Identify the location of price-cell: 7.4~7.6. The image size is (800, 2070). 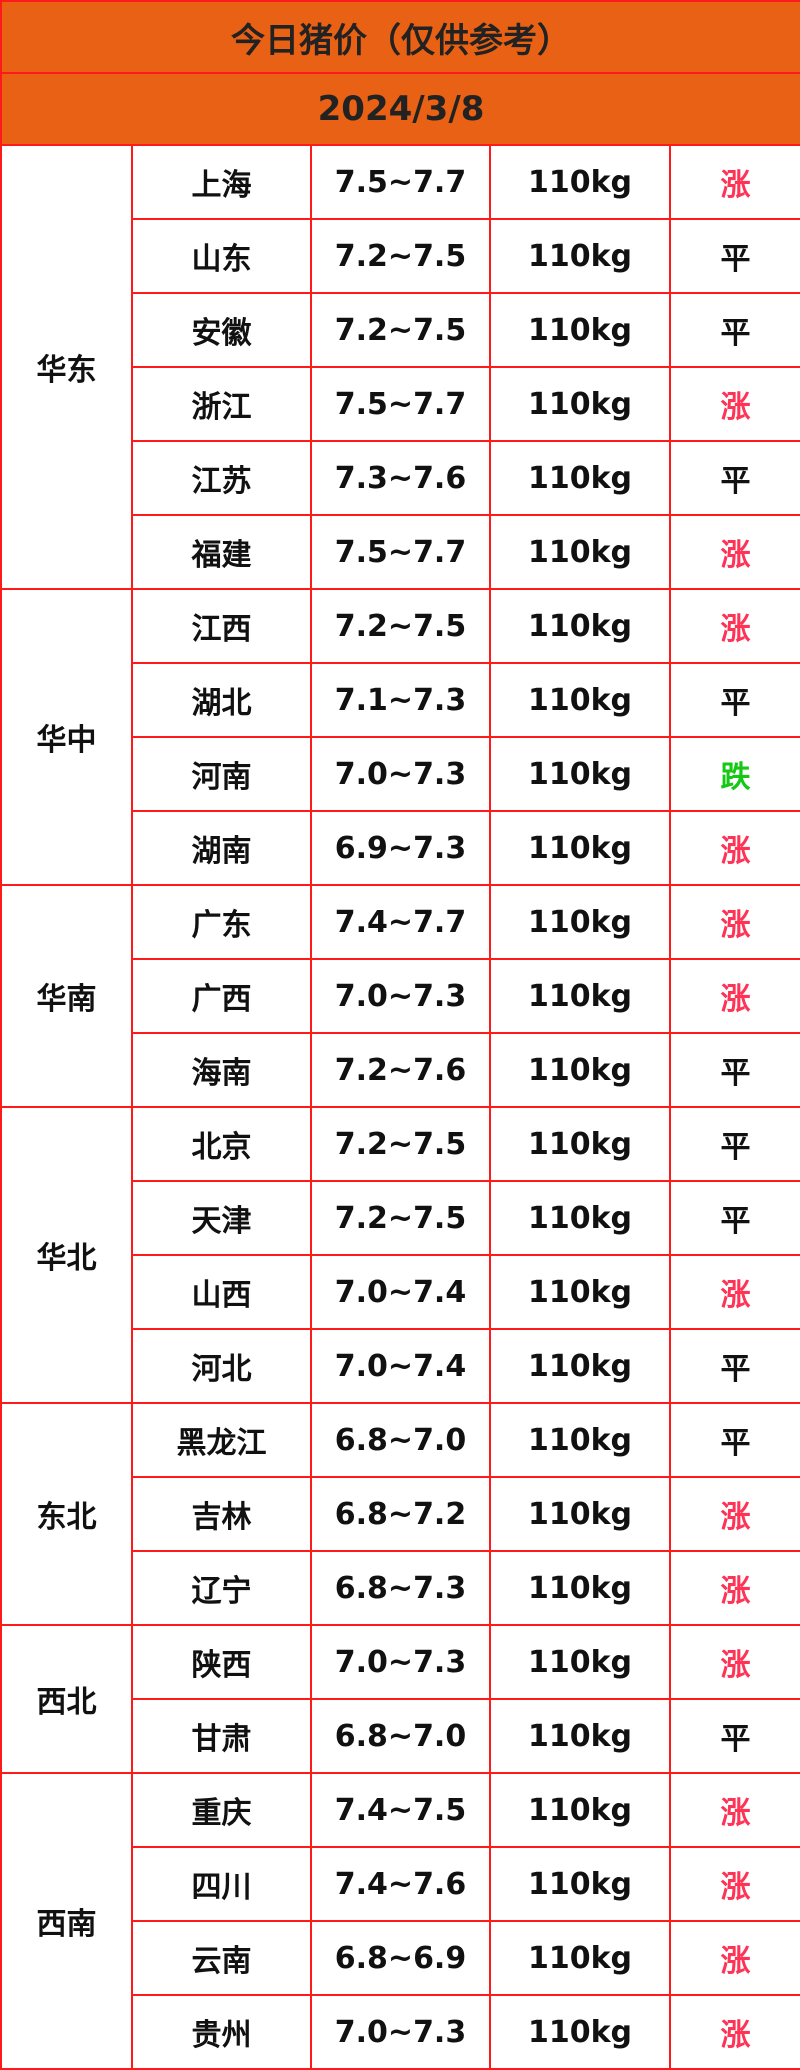
(400, 1884).